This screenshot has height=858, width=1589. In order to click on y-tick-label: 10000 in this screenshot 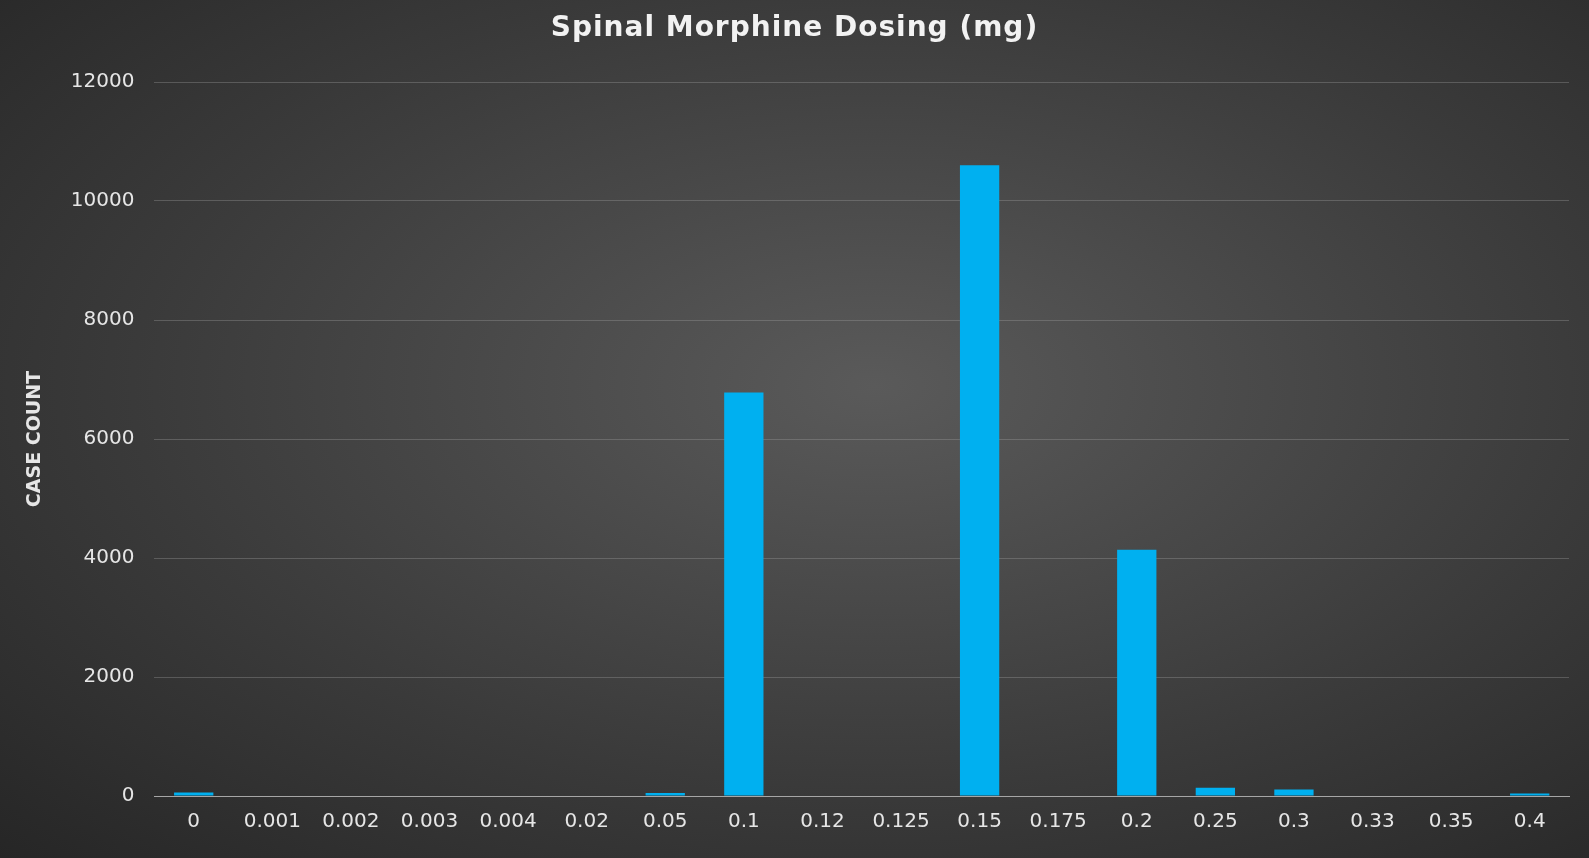, I will do `click(102, 199)`.